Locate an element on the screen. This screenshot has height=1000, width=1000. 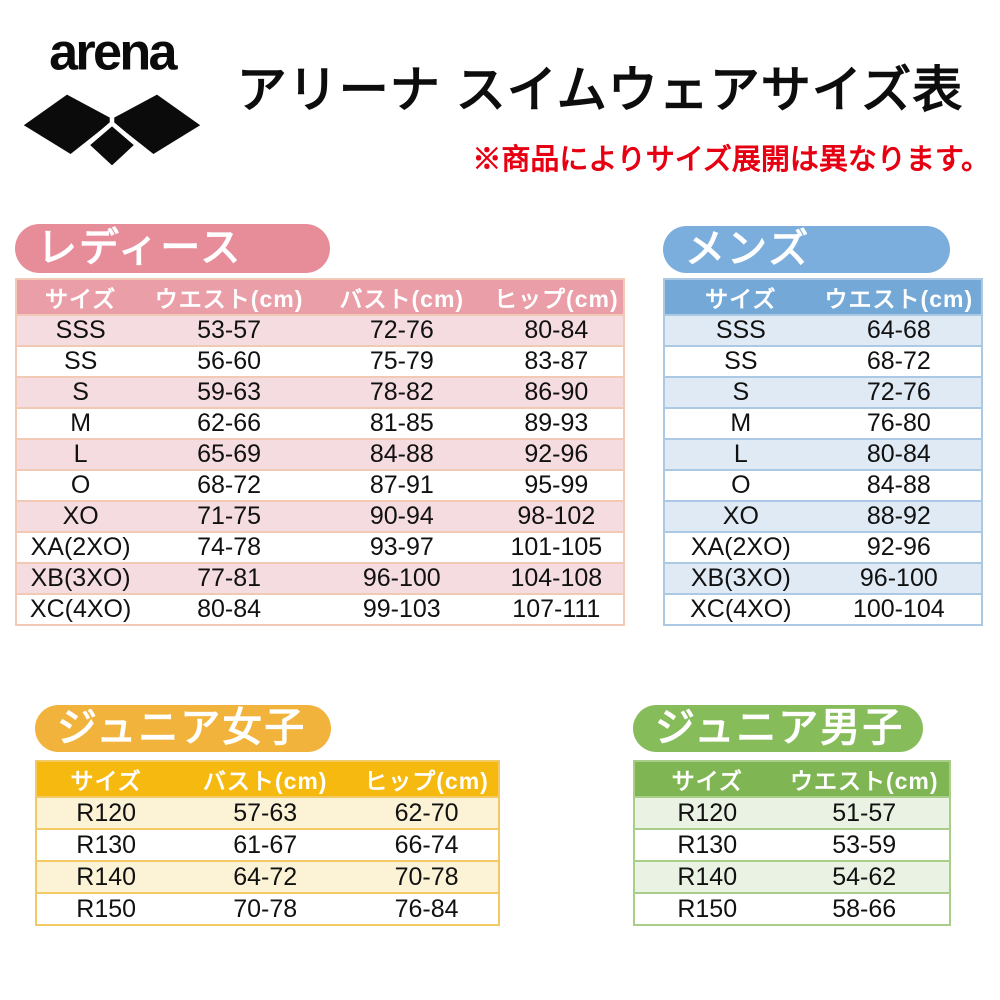
table-cell: XO is located at coordinates (740, 516).